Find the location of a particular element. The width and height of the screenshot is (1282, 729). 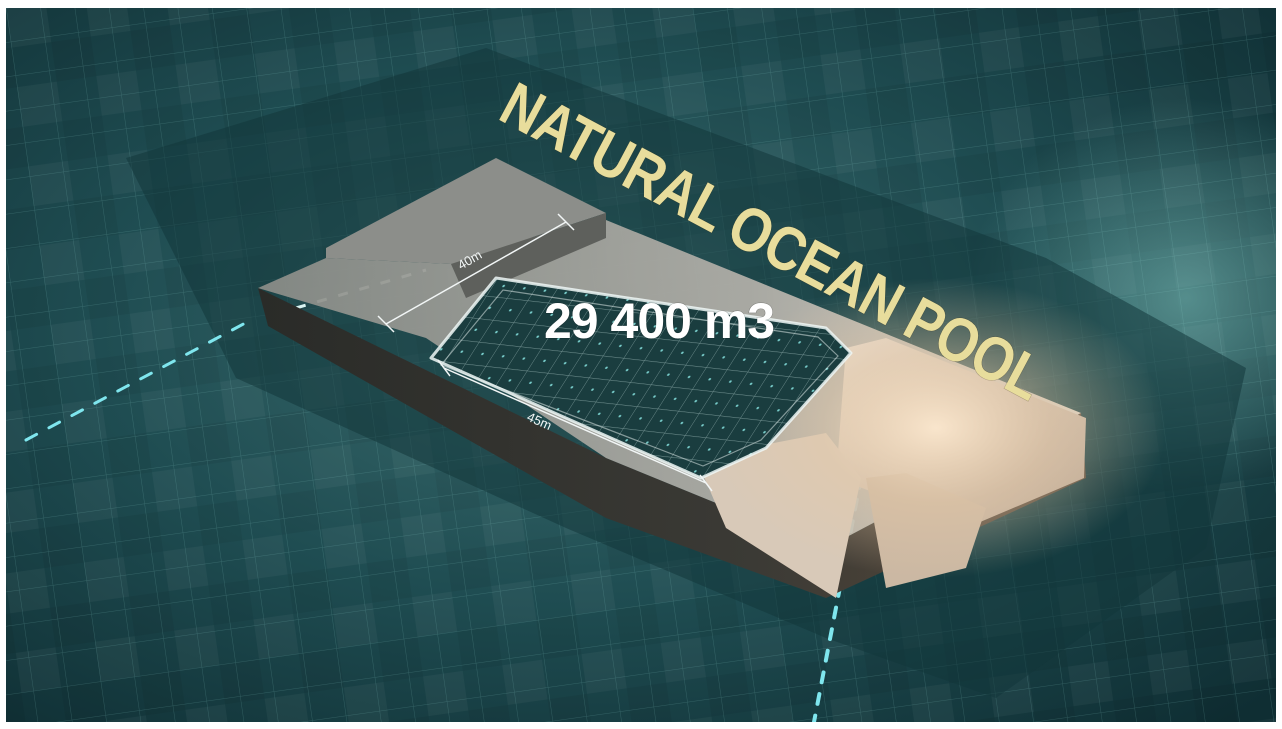

structure-back-block-wall is located at coordinates (528, 255).